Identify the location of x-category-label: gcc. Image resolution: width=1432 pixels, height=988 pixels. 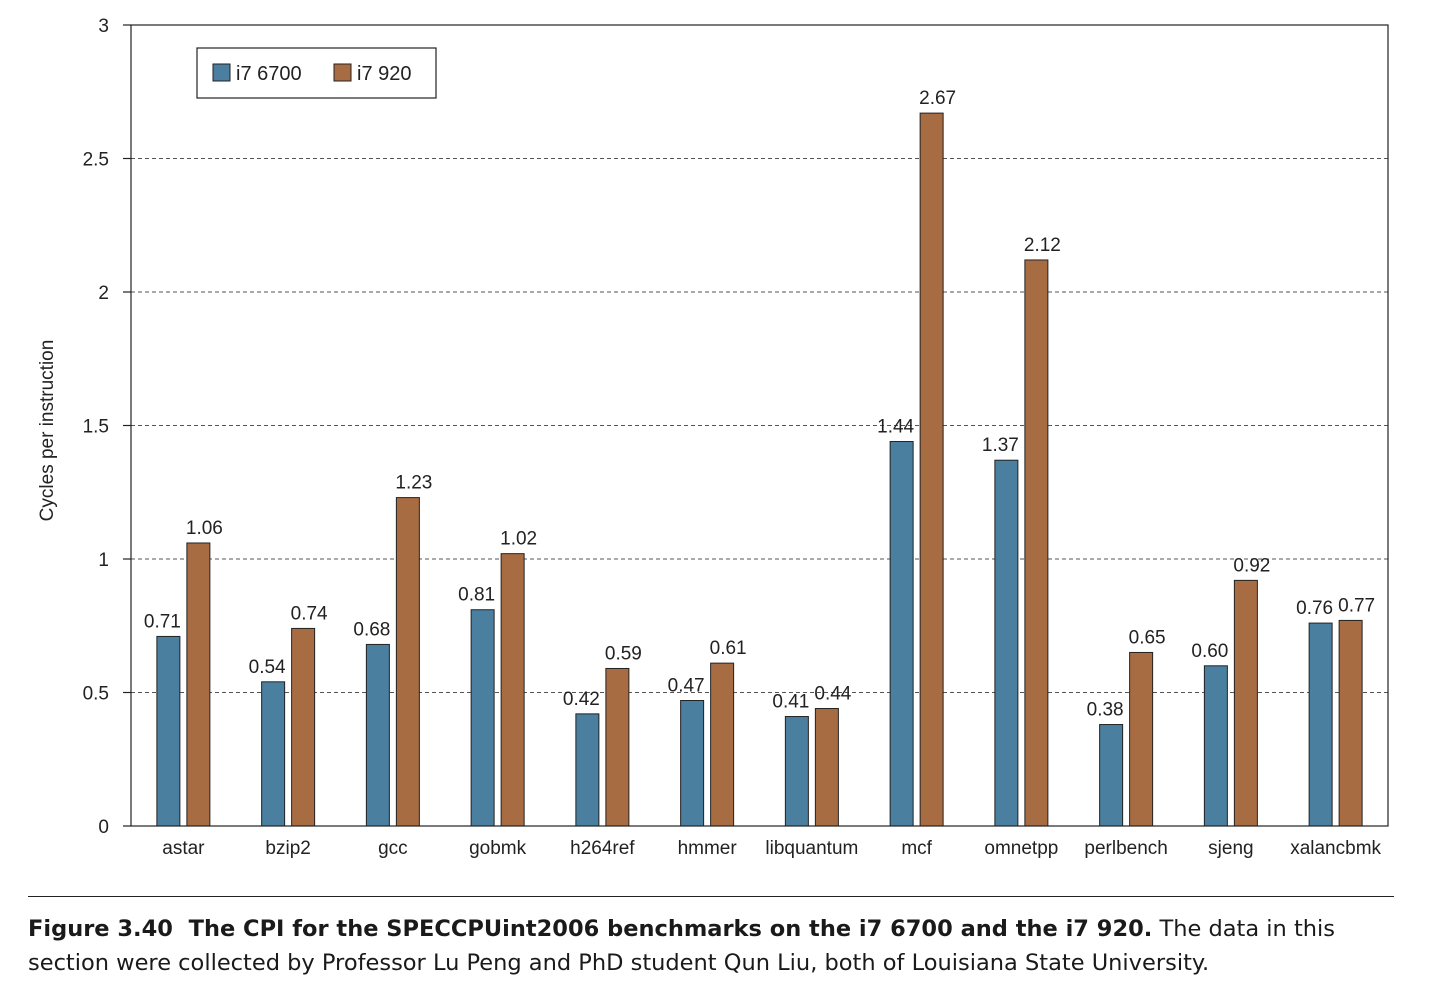
(393, 848).